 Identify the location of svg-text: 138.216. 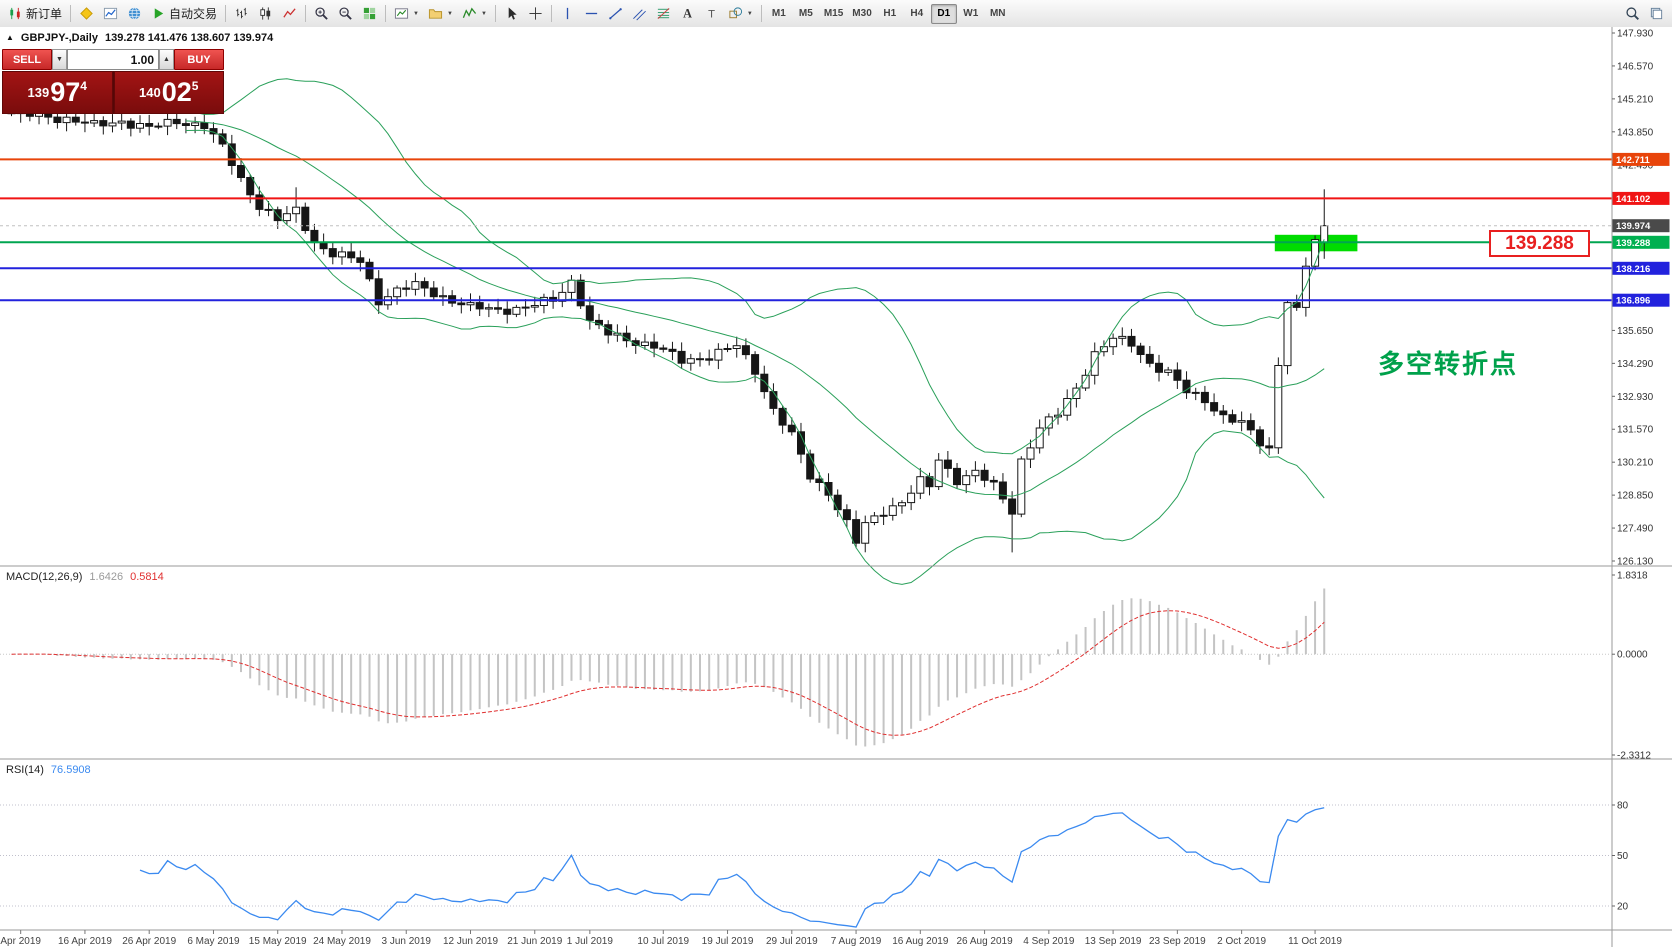
(1633, 269).